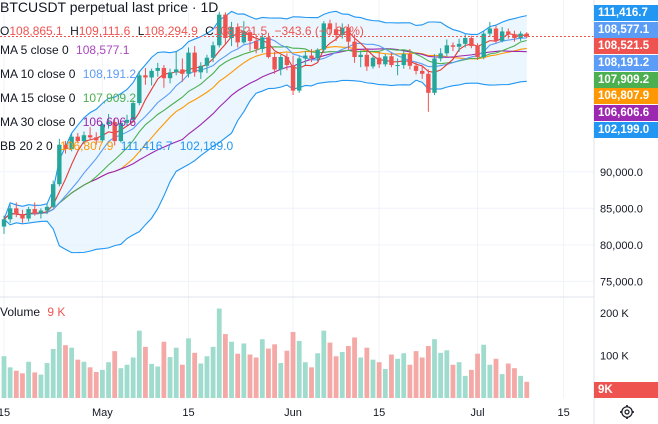 This screenshot has height=424, width=658. I want to click on indicator-ma30: MA 30 close 0 106,606.6, so click(70, 122).